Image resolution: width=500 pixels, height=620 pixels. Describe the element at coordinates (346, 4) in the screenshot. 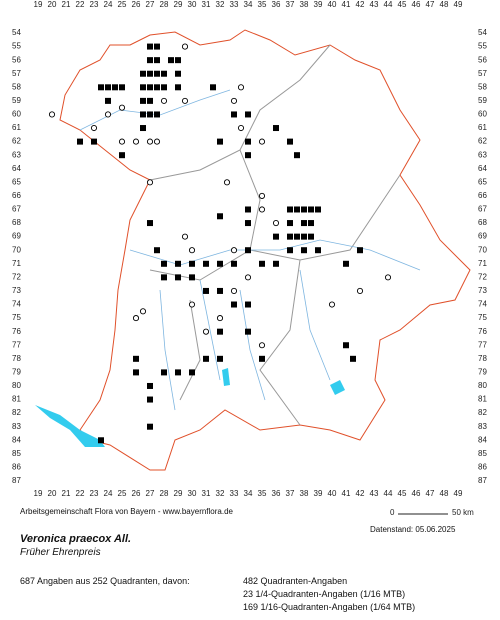

I see `column-label: 41` at that location.